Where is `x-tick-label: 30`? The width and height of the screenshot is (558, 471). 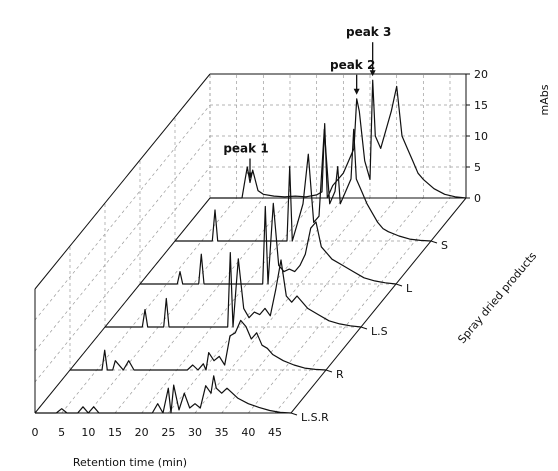
x-tick-label: 30 is located at coordinates (195, 432).